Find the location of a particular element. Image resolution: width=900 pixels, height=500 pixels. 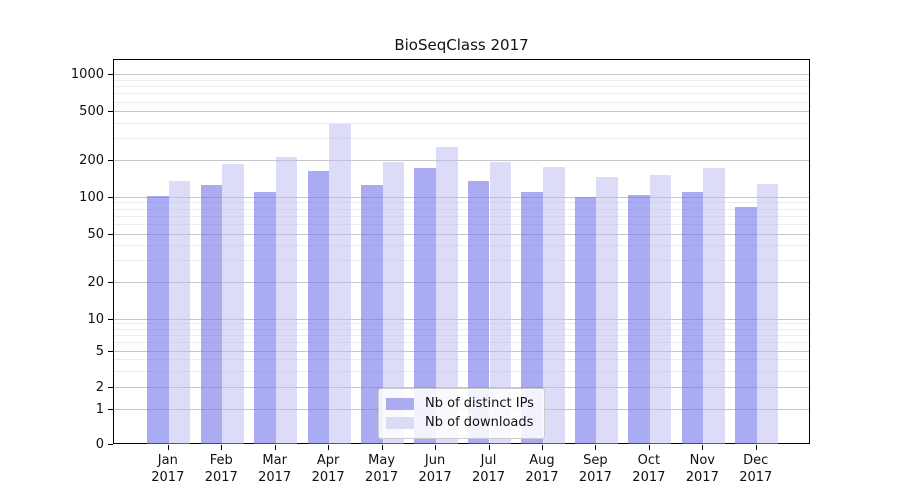

bar-nb-of-downloads-jan is located at coordinates (179, 312).